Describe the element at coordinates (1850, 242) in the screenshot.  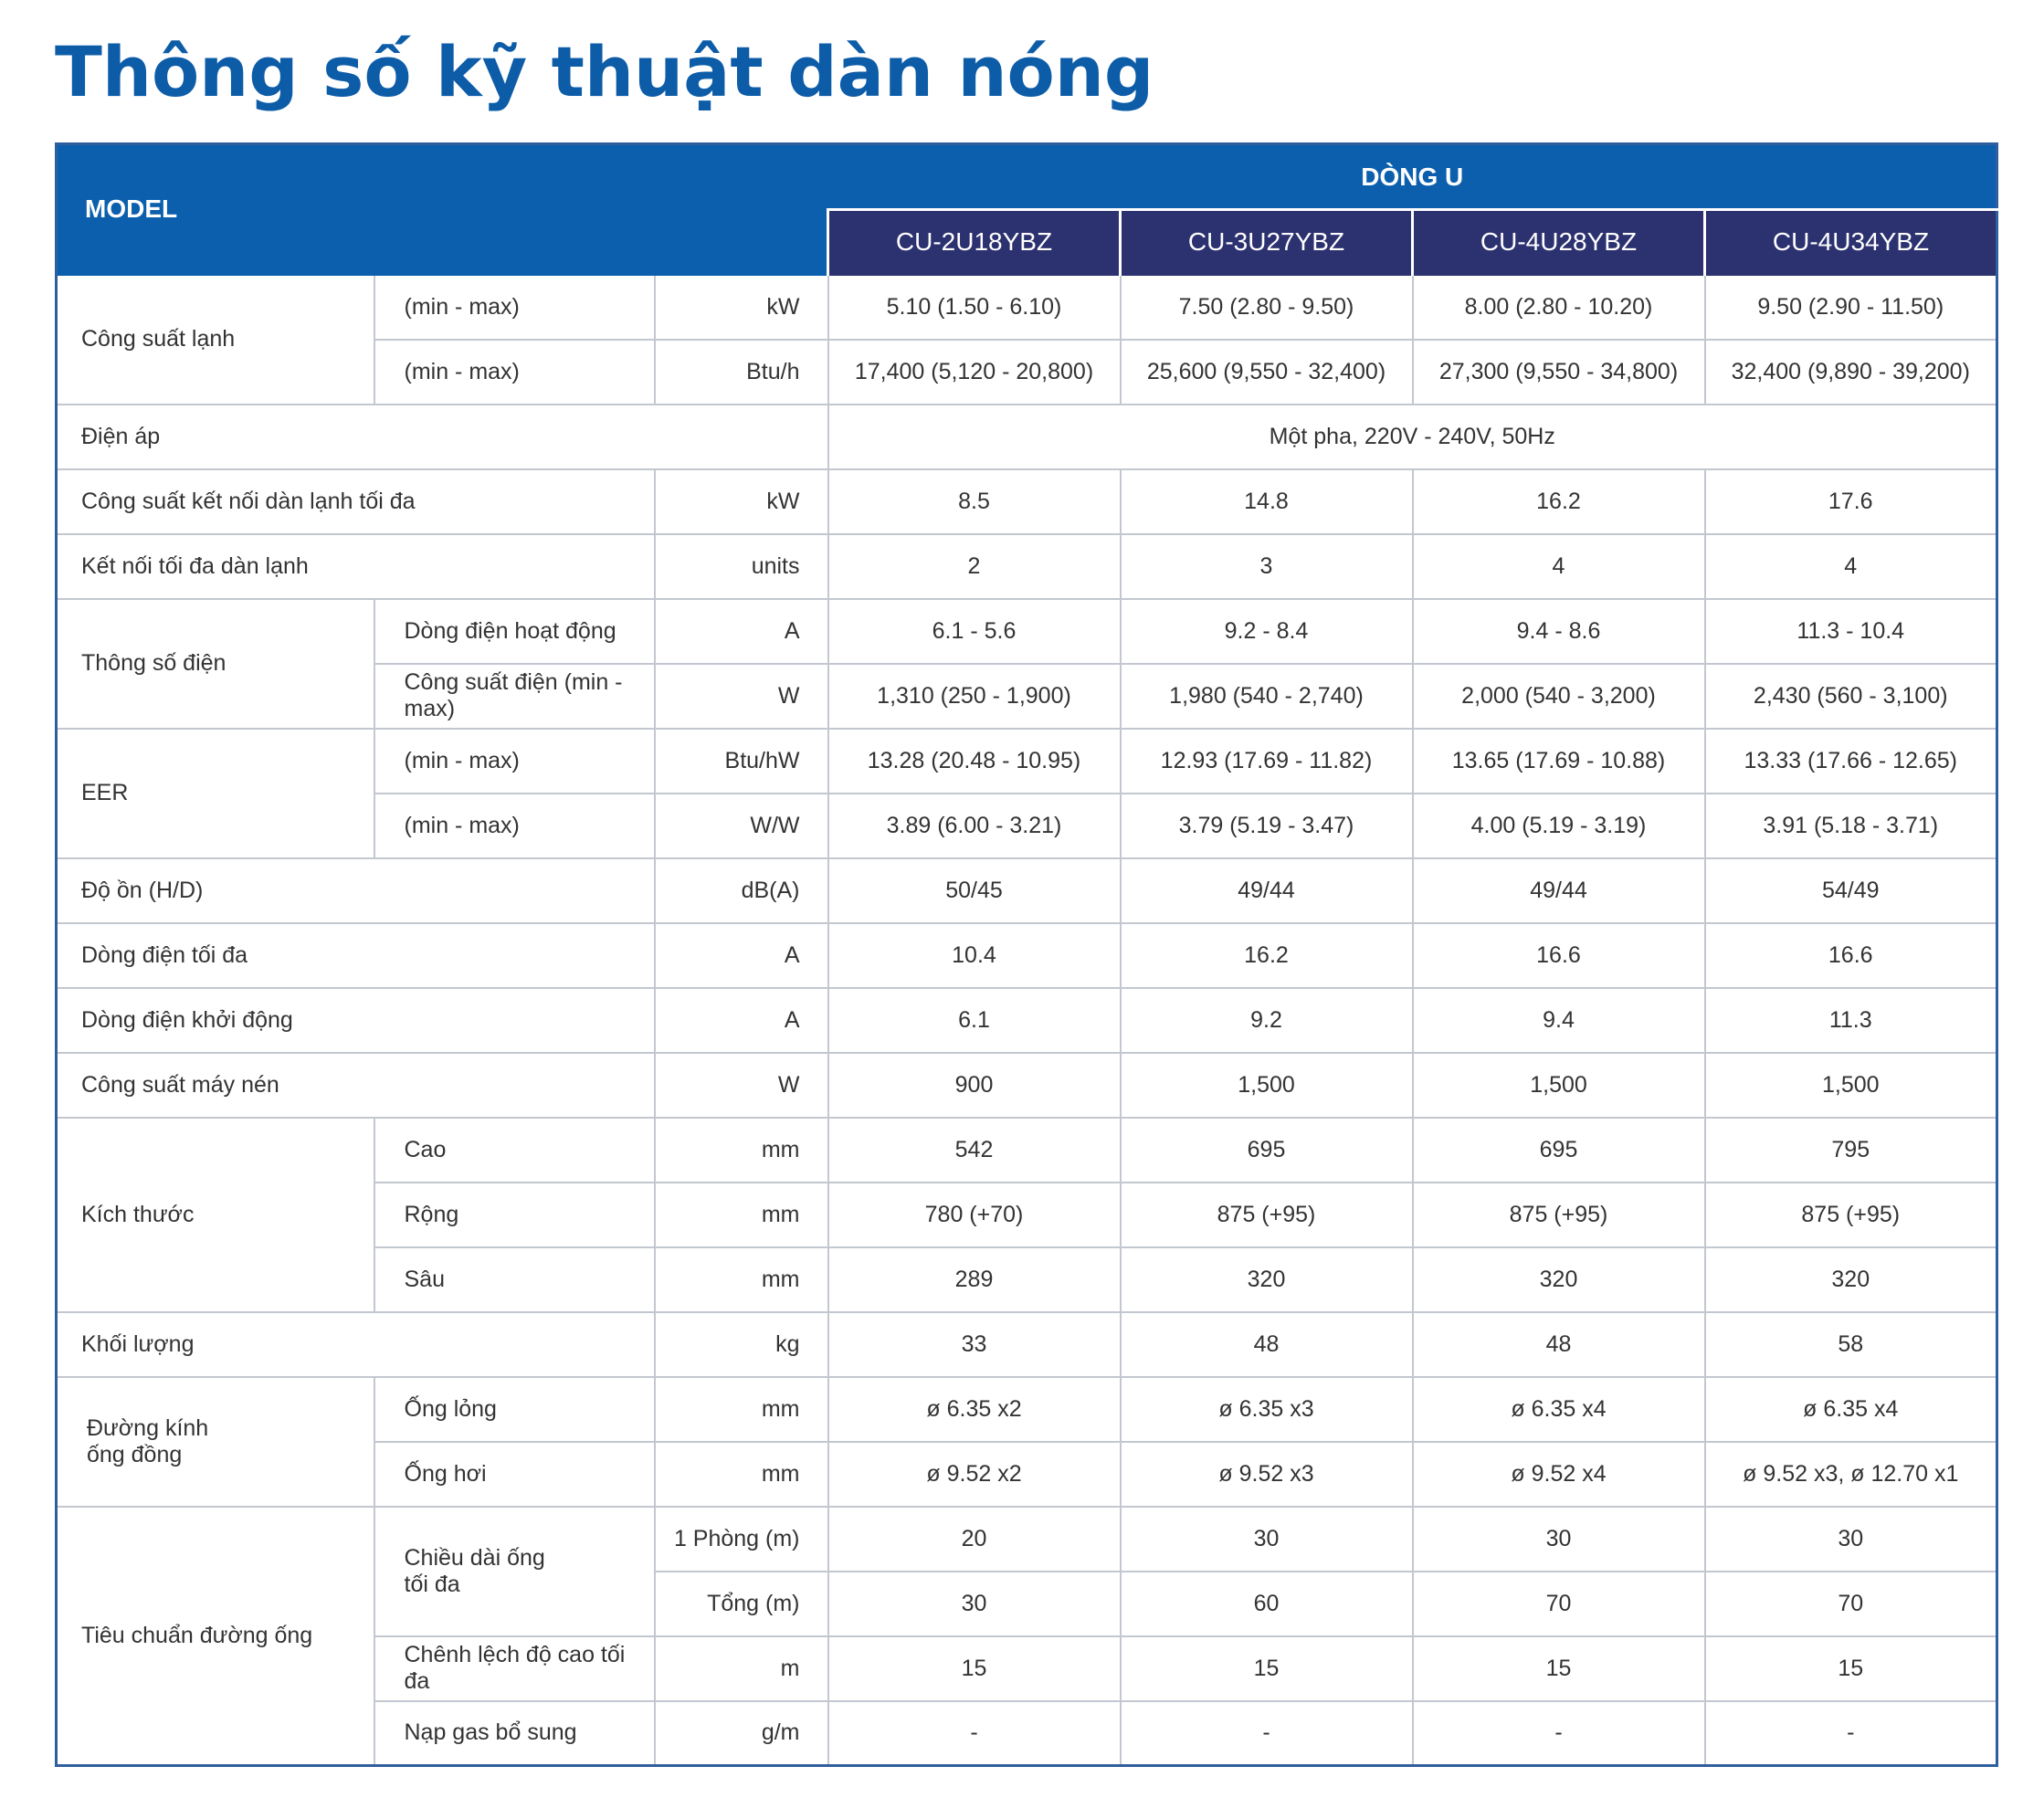
I see `model-name: CU-4U34YBZ` at that location.